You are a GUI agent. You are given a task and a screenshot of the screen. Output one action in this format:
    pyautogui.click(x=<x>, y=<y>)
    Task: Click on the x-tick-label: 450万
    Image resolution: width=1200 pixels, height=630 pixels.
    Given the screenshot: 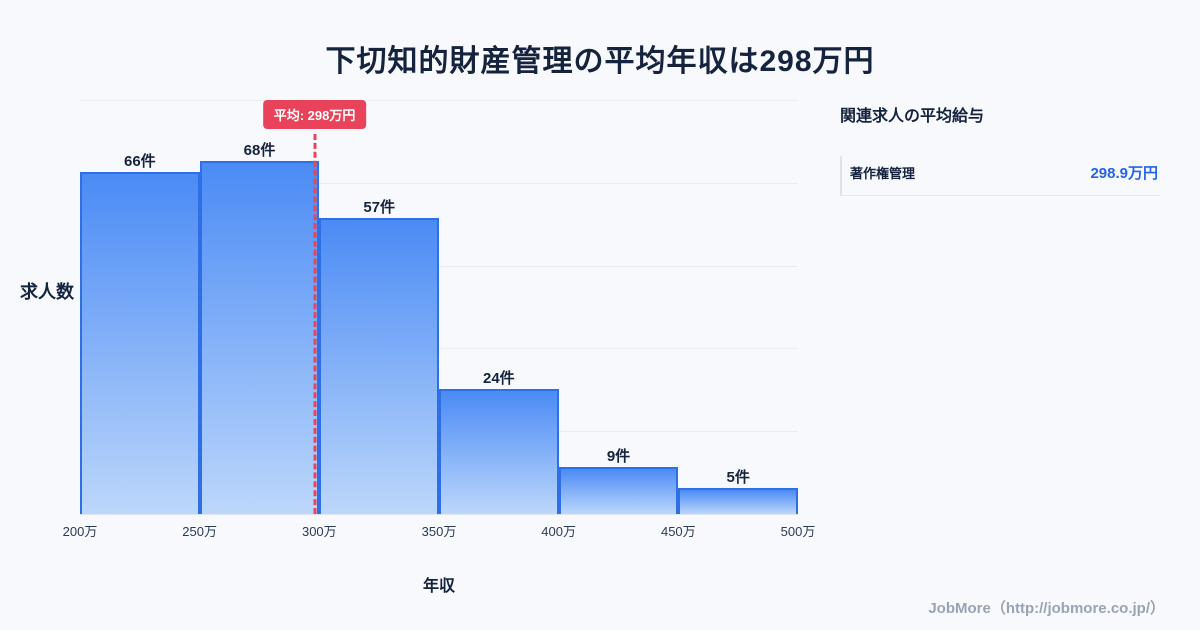 What is the action you would take?
    pyautogui.click(x=678, y=531)
    